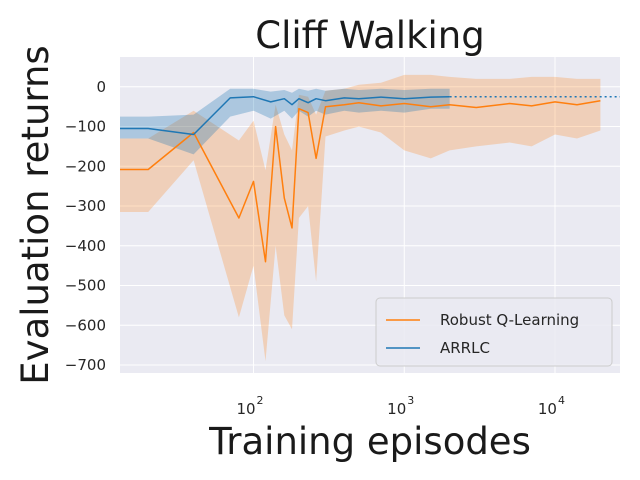 The width and height of the screenshot is (640, 480). I want to click on y-tick-labels: 0 −100 −200 −300 −400 −500 −600 −700, so click(85, 226).